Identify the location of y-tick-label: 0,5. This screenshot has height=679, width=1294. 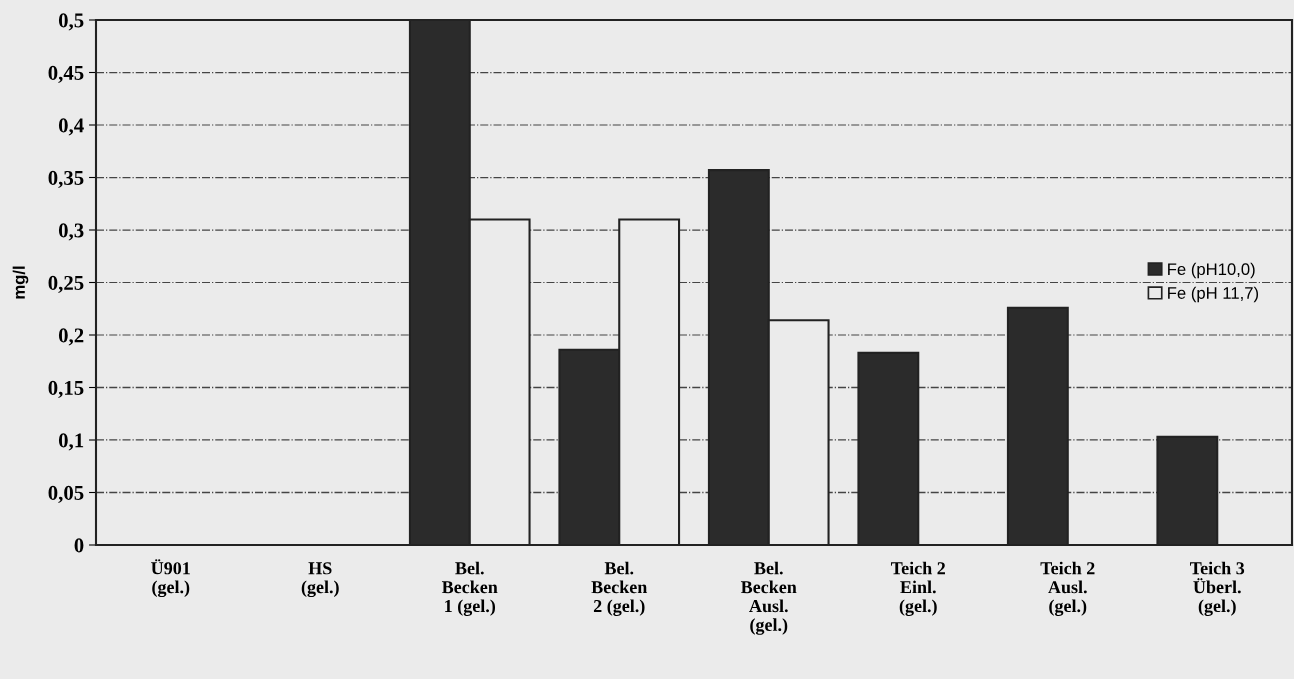
(71, 22).